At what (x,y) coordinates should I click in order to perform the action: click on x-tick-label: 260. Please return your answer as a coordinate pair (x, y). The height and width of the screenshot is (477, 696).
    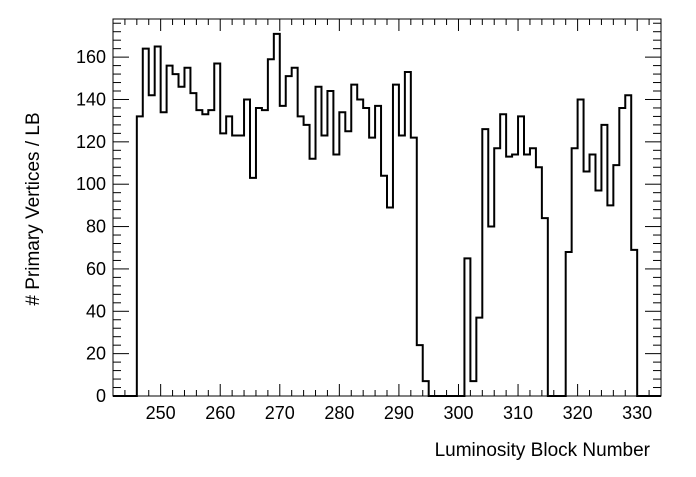
    Looking at the image, I should click on (220, 413).